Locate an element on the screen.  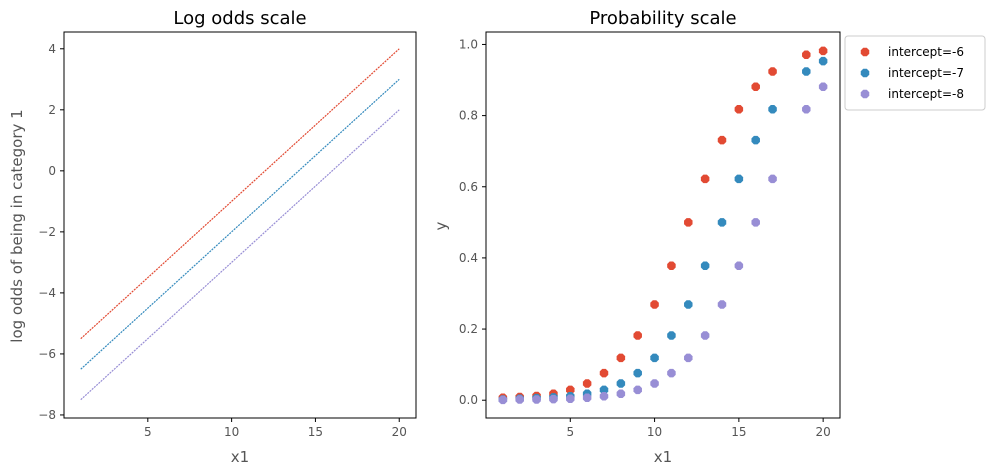
legend-frame is located at coordinates (915, 73).